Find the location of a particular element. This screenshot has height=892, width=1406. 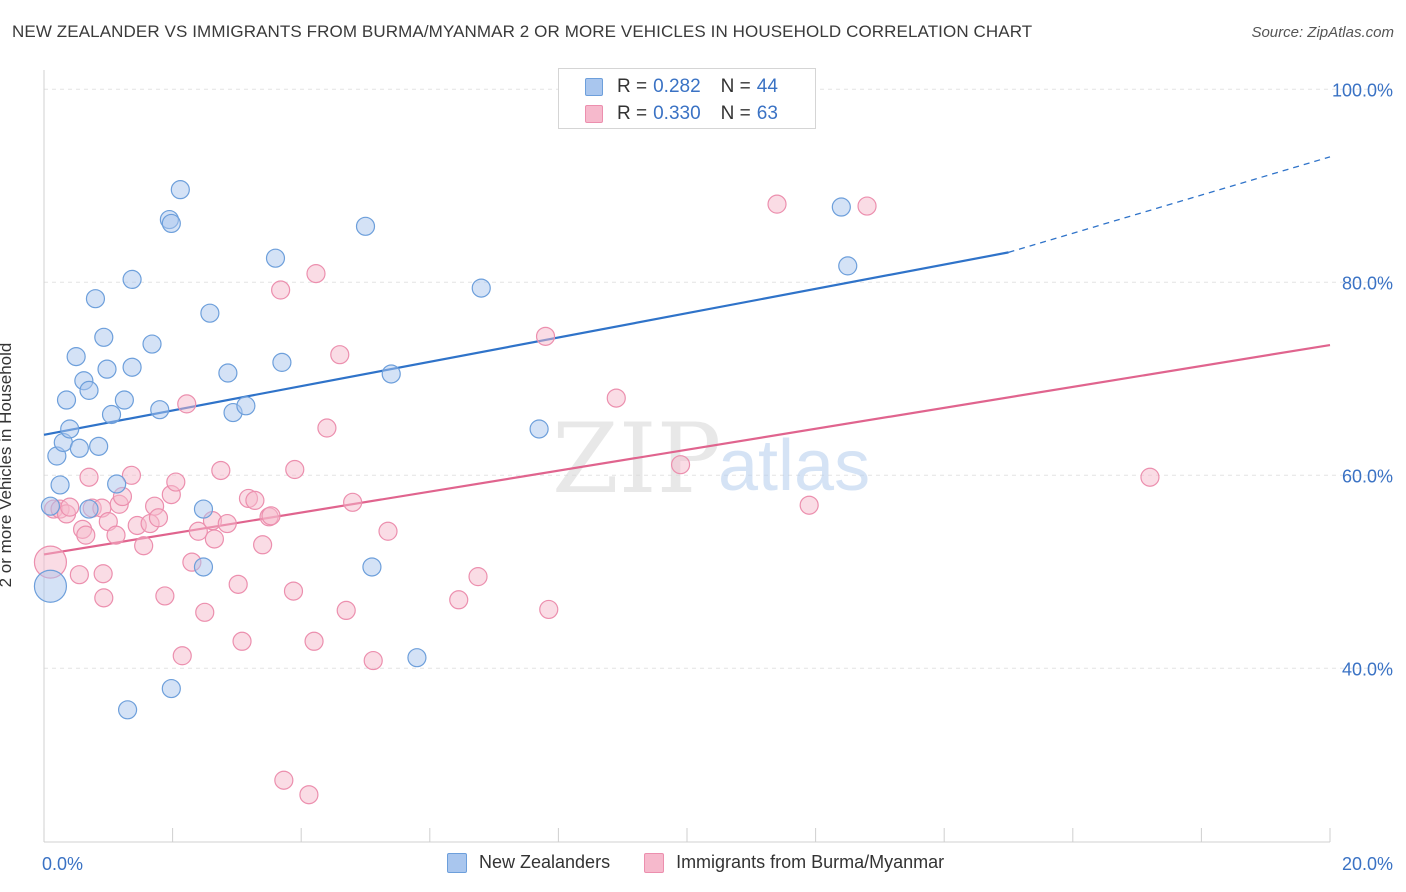

legend-row-nz: R = 0.282 N = 44 is located at coordinates (681, 87).